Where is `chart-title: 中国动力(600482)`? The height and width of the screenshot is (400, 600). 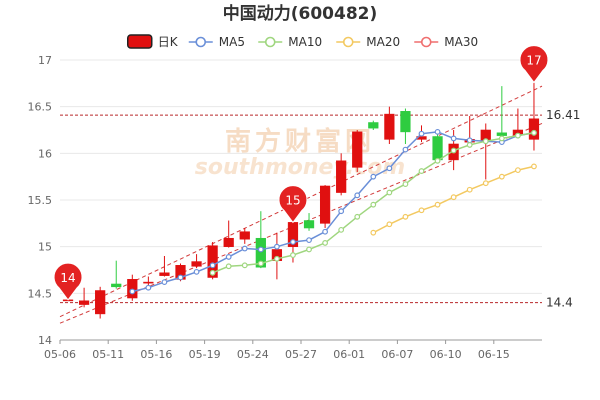
chart-title: 中国动力(600482) is located at coordinates (300, 13).